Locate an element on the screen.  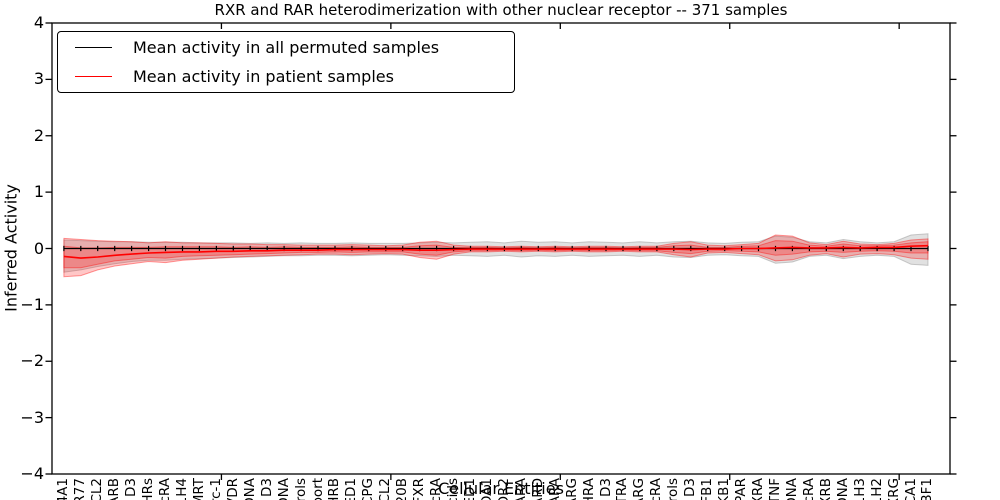
y-tick-label: 4 is located at coordinates (38, 22).